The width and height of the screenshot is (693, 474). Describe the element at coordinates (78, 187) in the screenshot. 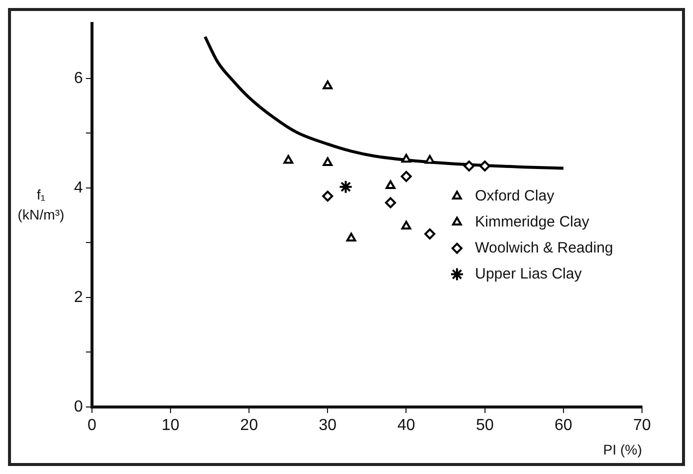

I see `y-tick-label: 4` at that location.